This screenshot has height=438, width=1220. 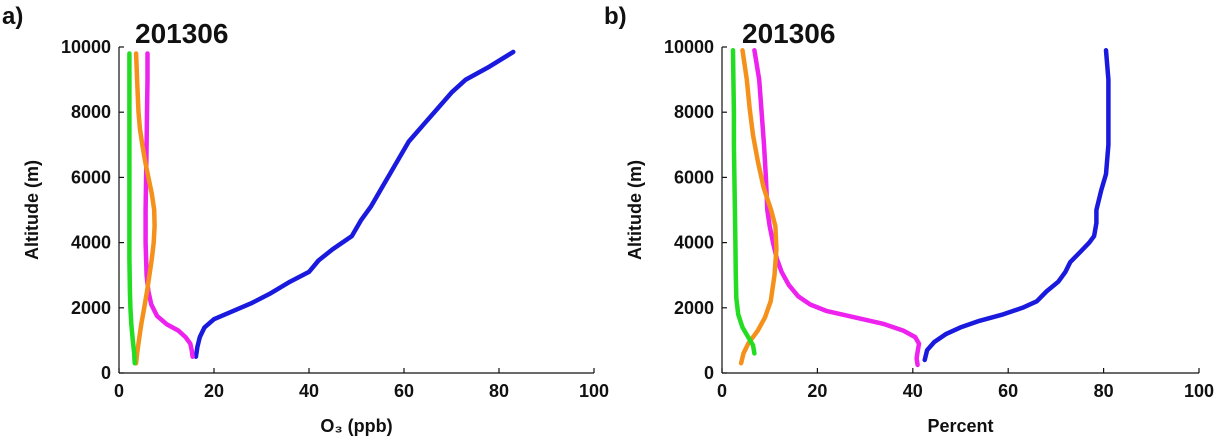 I want to click on panel-label: b), so click(x=615, y=16).